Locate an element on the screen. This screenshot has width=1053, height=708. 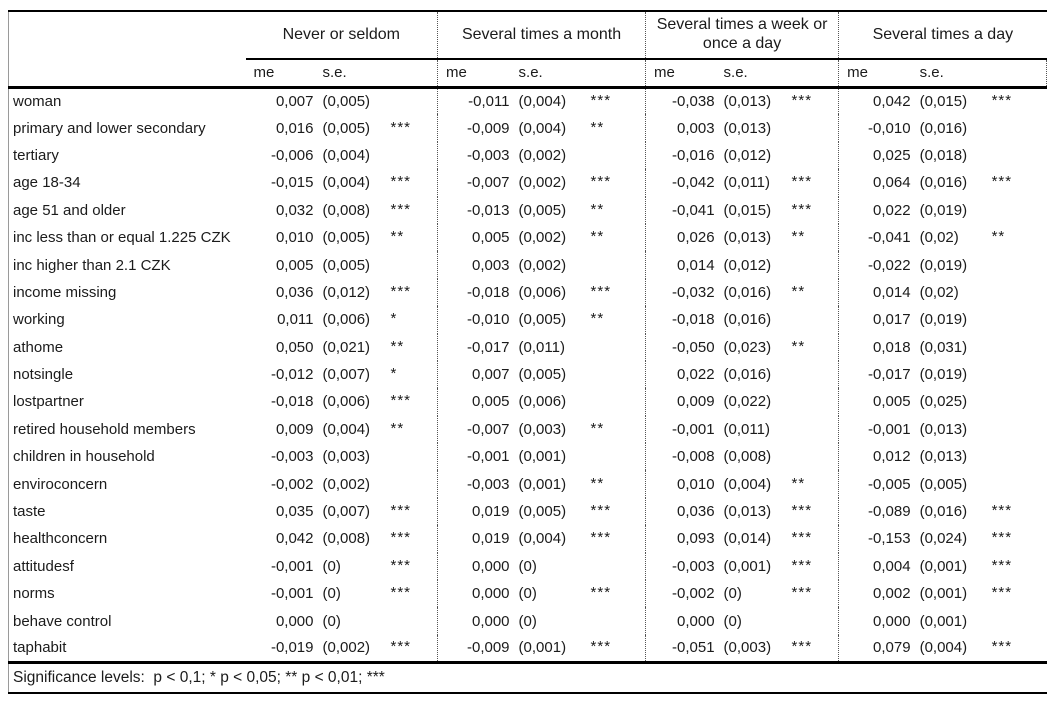
marginal-effect-value: 0,012 is located at coordinates (876, 457).